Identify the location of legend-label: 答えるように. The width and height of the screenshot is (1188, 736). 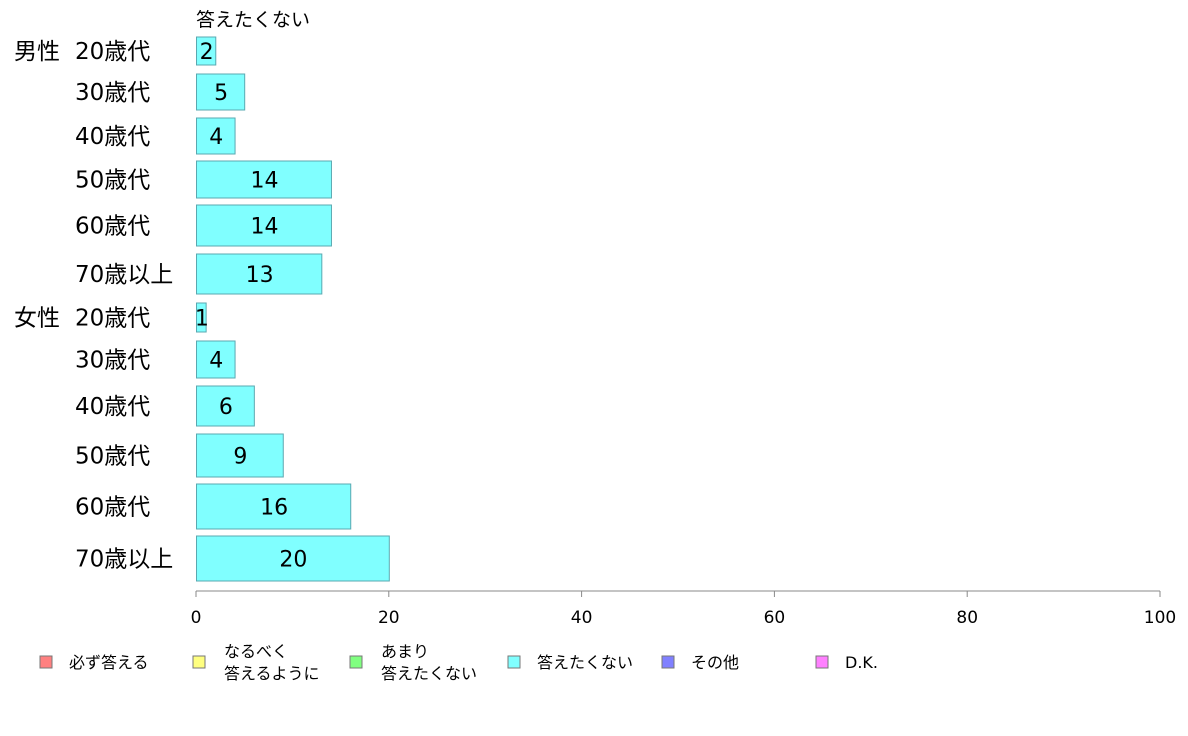
(272, 673).